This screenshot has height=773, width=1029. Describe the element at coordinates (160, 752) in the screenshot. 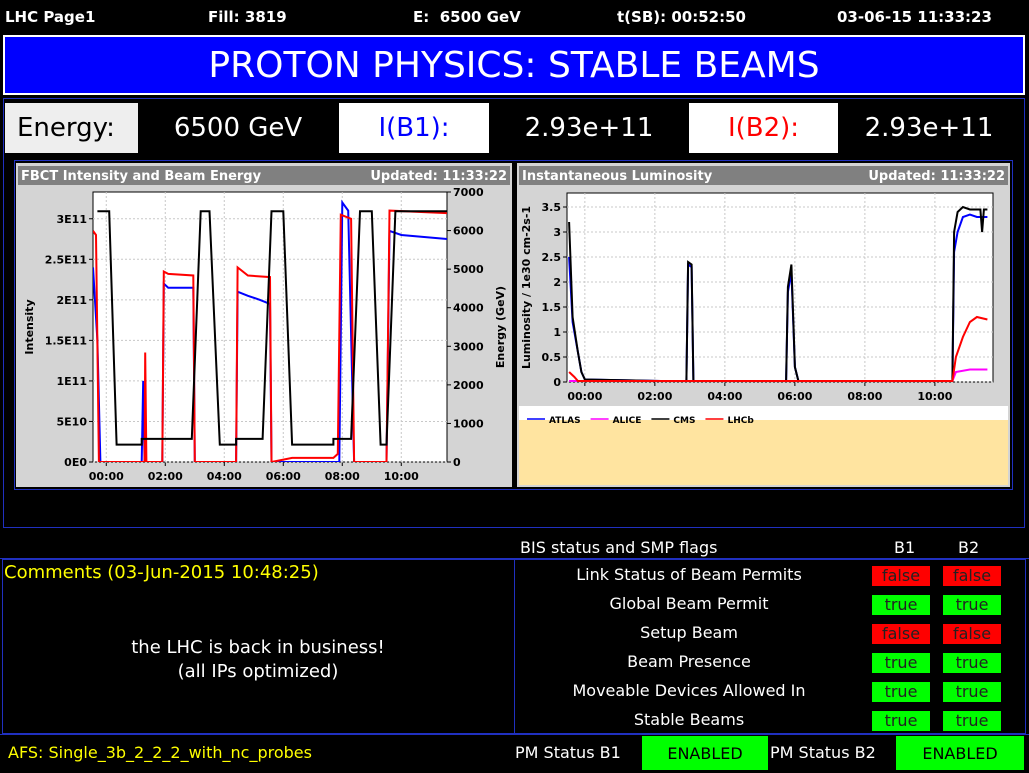

I see `afs-status: AFS: Single_3b_2_2_2_with_nc_probes` at that location.